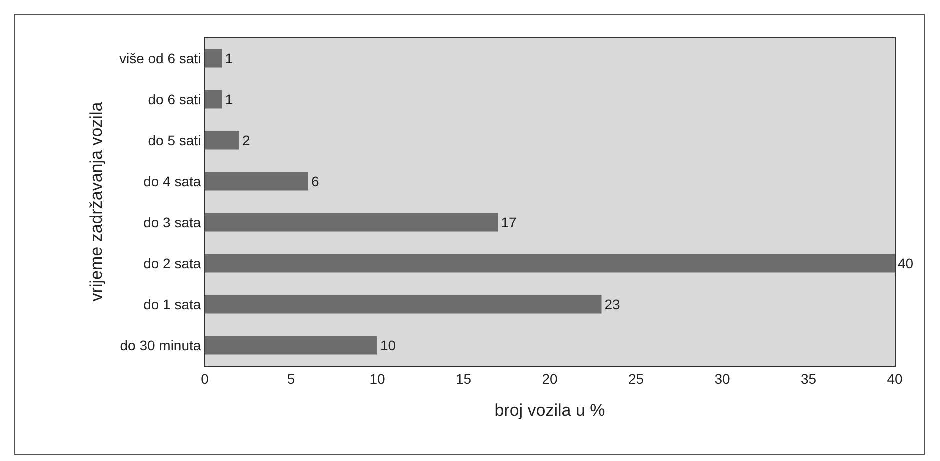 The image size is (940, 461). What do you see at coordinates (161, 345) in the screenshot?
I see `y-tick-label: do 30 minuta` at bounding box center [161, 345].